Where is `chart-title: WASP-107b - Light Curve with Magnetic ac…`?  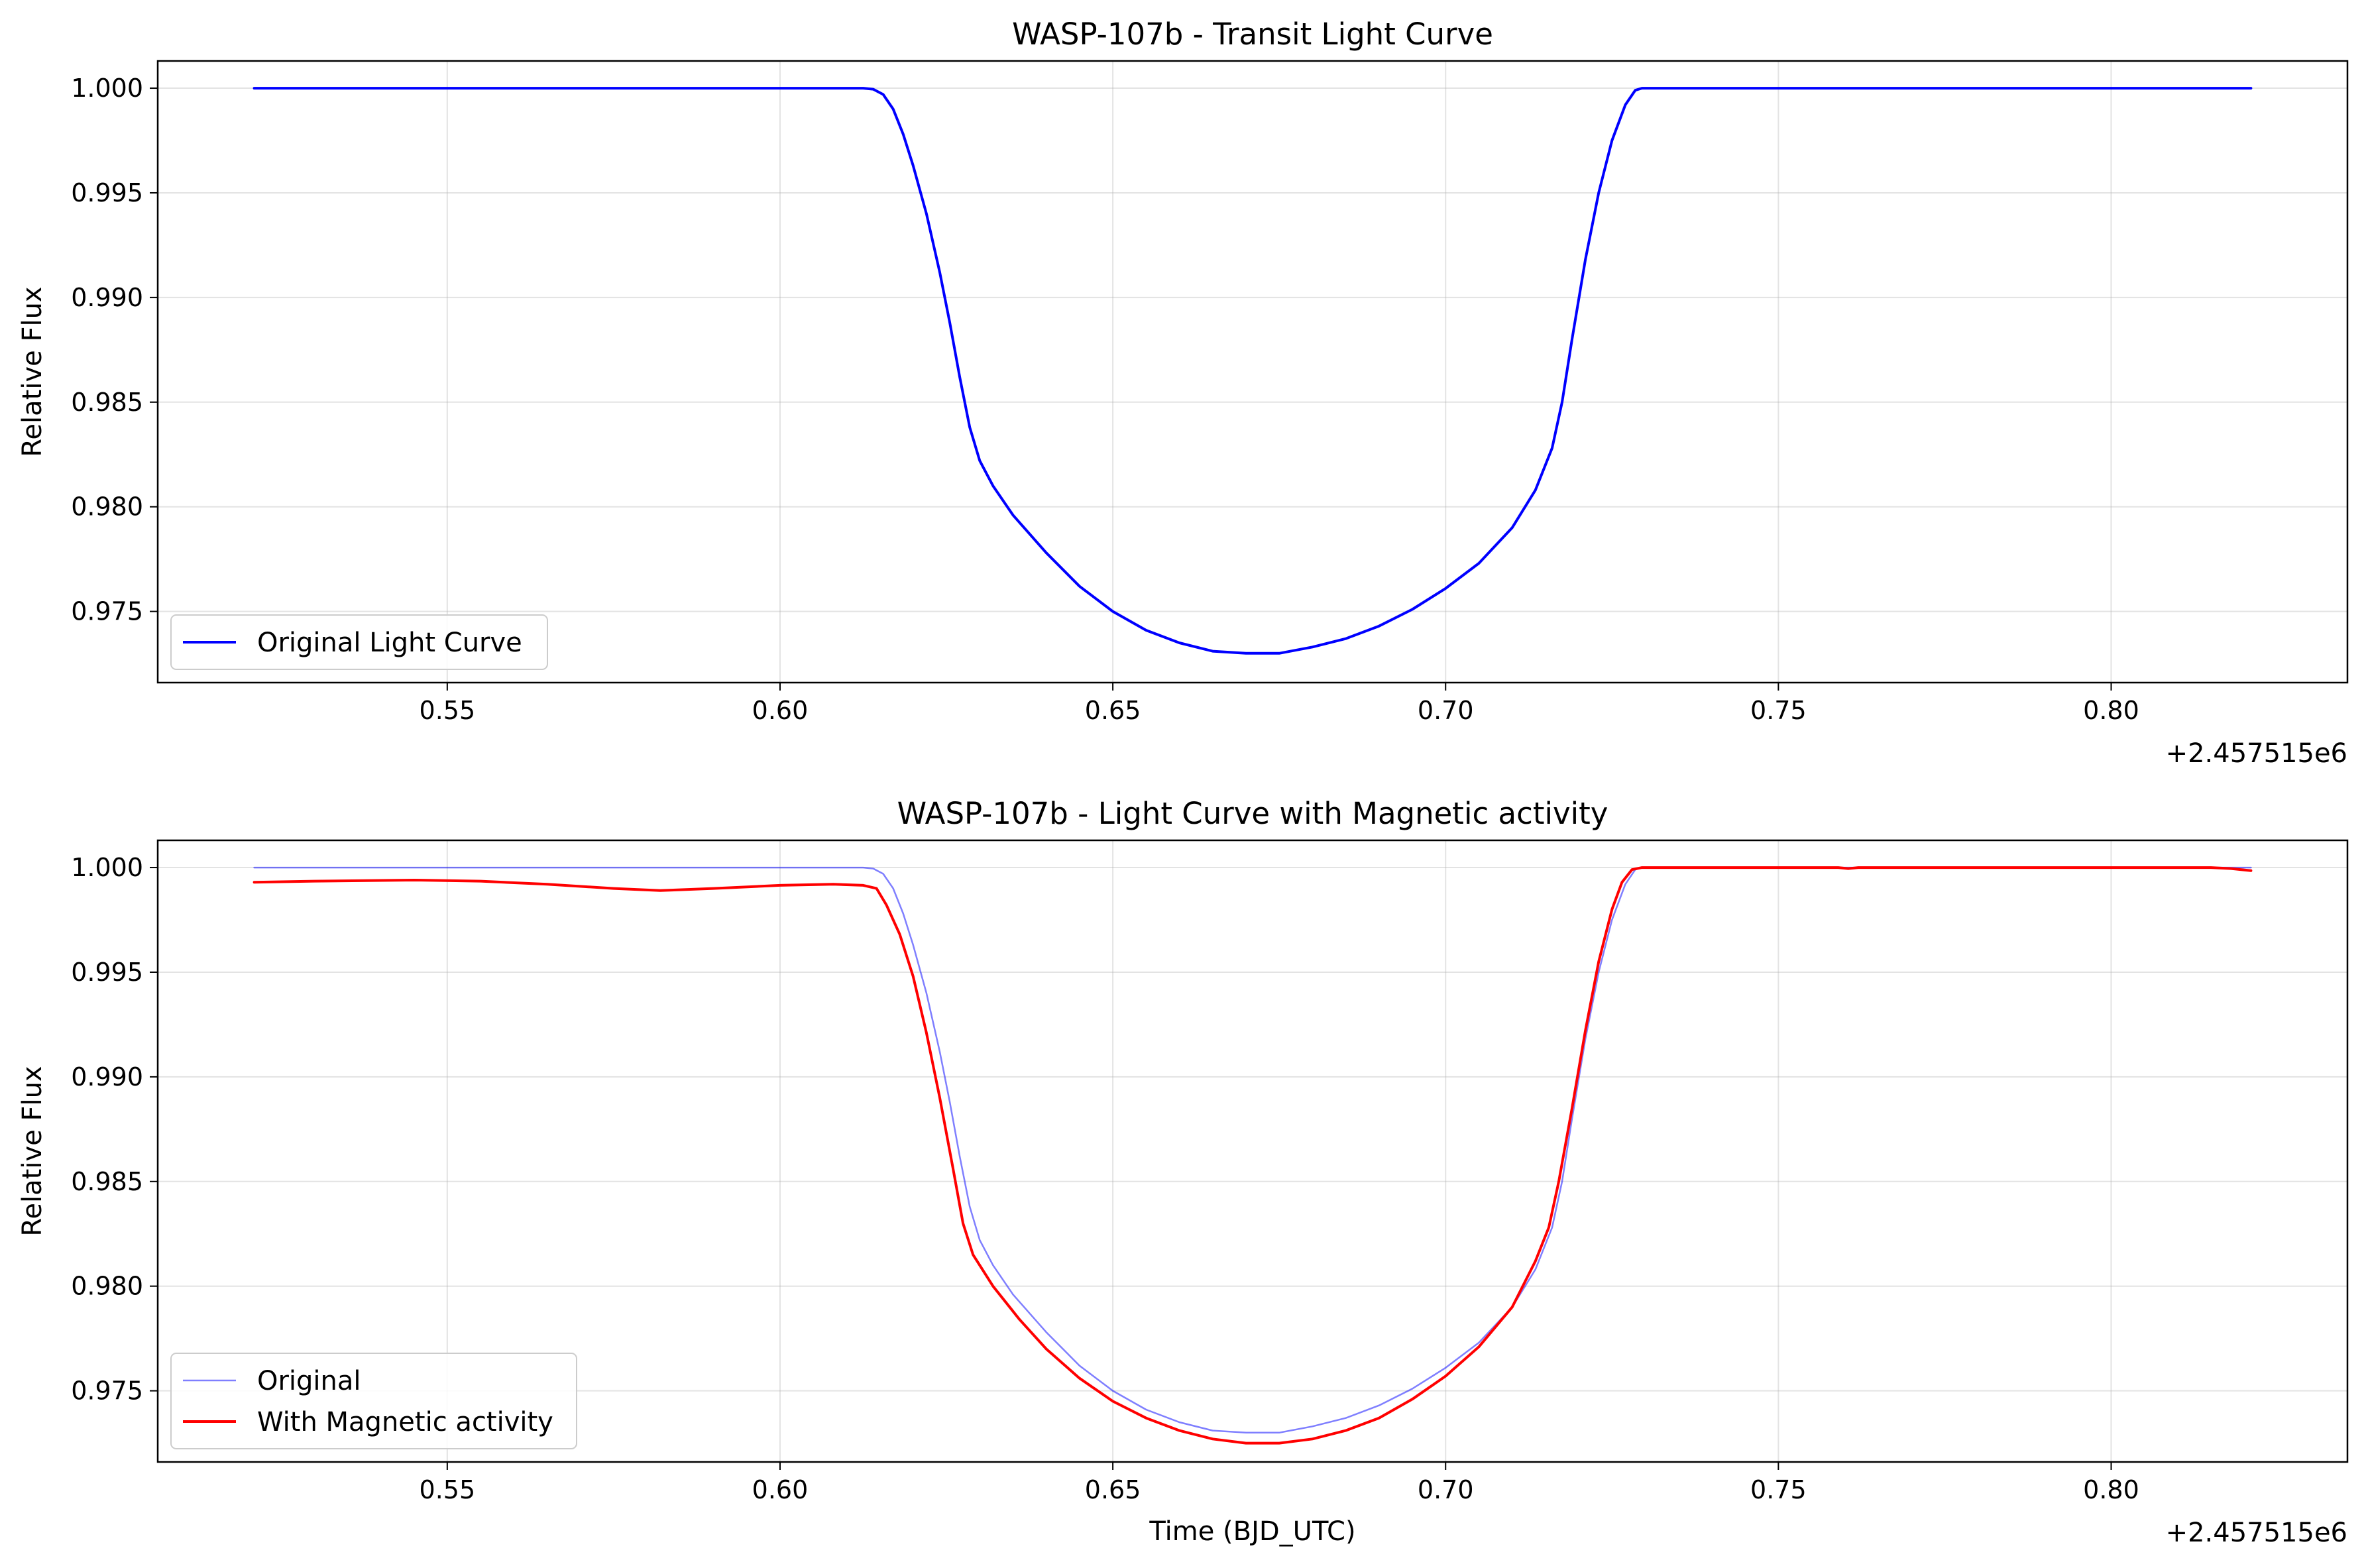 chart-title: WASP-107b - Light Curve with Magnetic ac… is located at coordinates (1252, 814).